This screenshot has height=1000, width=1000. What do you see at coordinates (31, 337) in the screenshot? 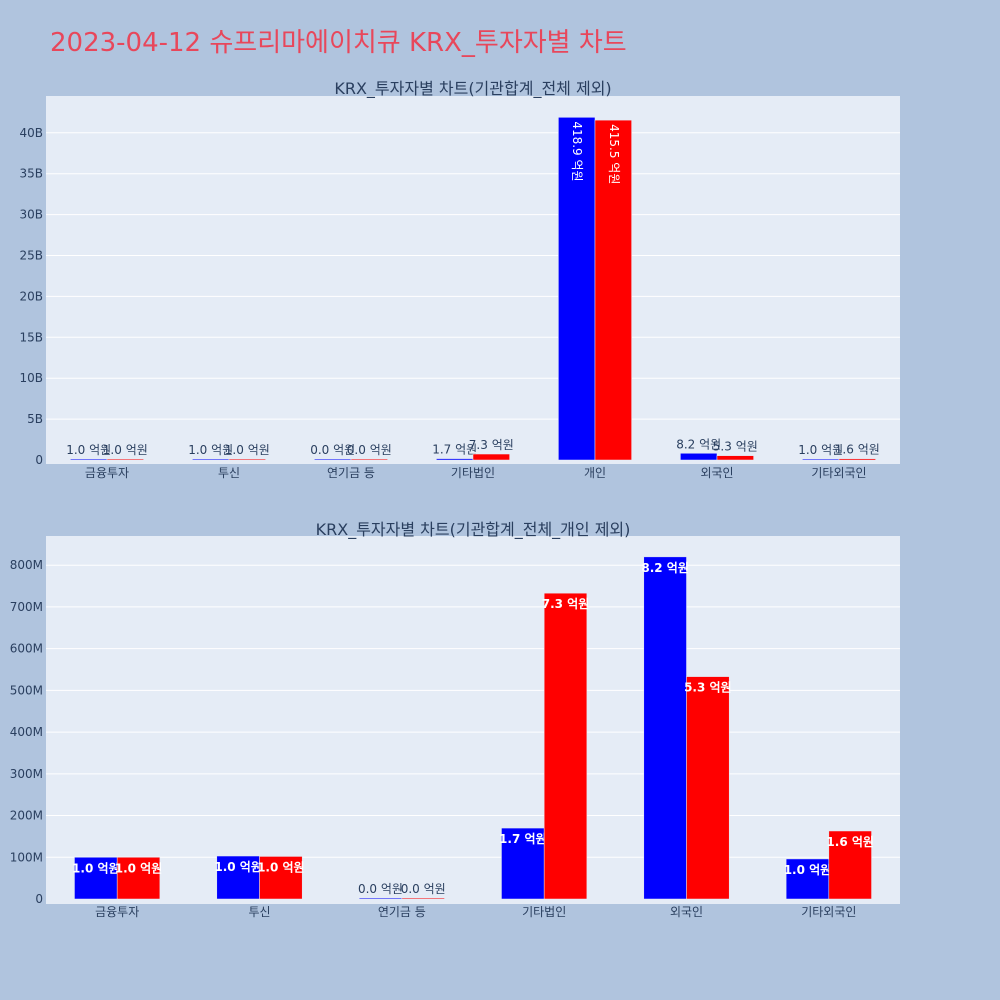
I see `y-tick-label: 15B` at bounding box center [31, 337].